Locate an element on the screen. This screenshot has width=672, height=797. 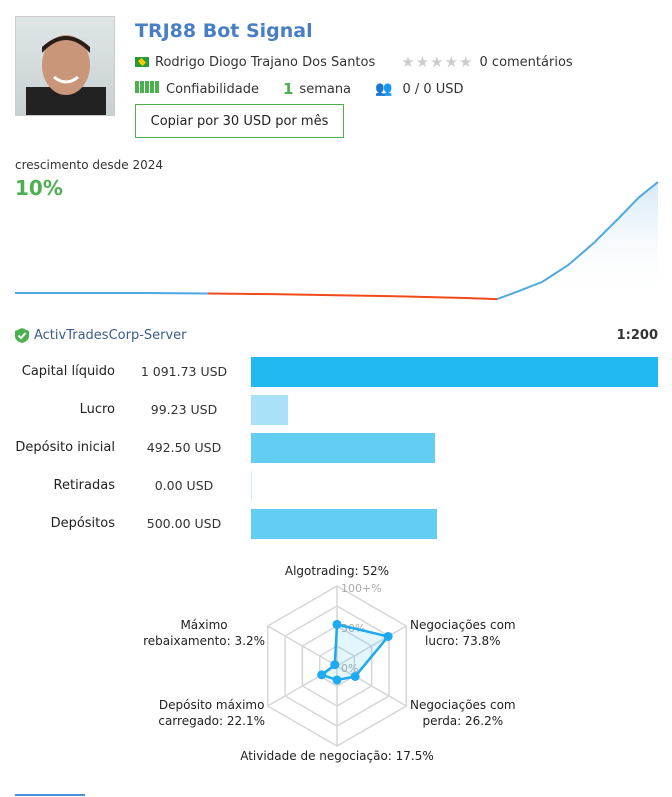
radar-chart: 100+%50%0% is located at coordinates (337, 664).